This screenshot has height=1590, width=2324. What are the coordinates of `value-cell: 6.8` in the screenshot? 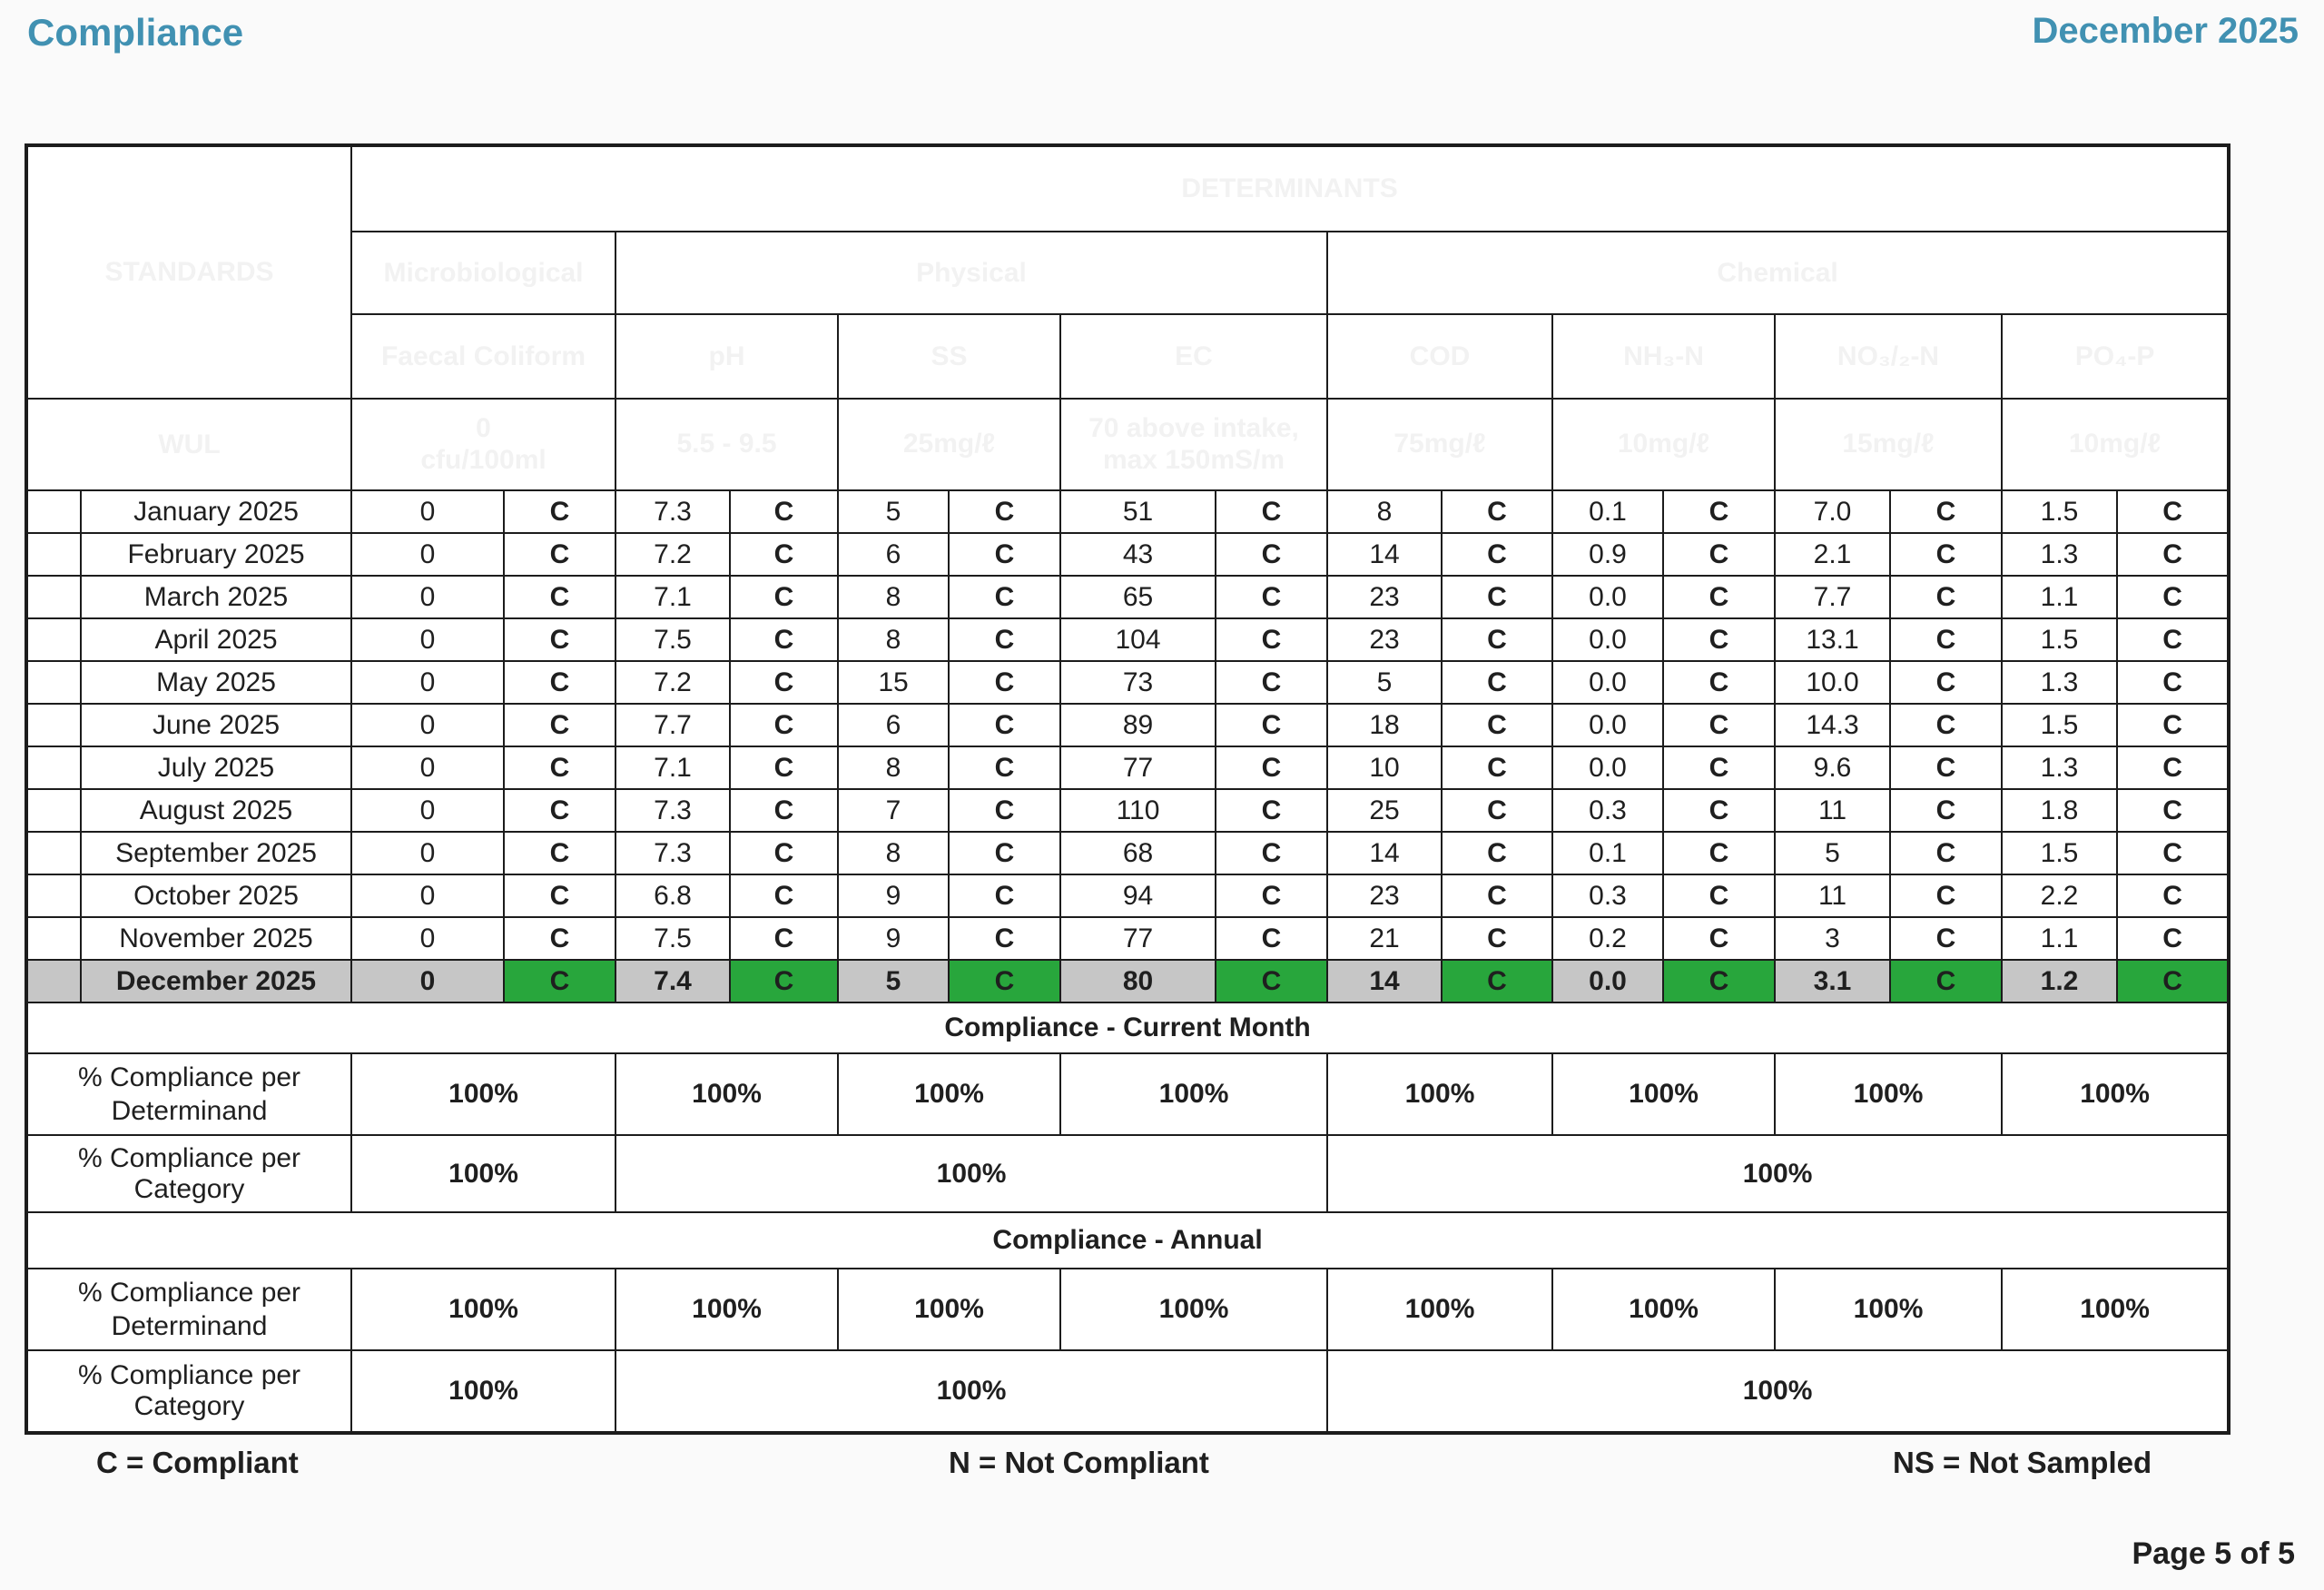 It's located at (673, 896).